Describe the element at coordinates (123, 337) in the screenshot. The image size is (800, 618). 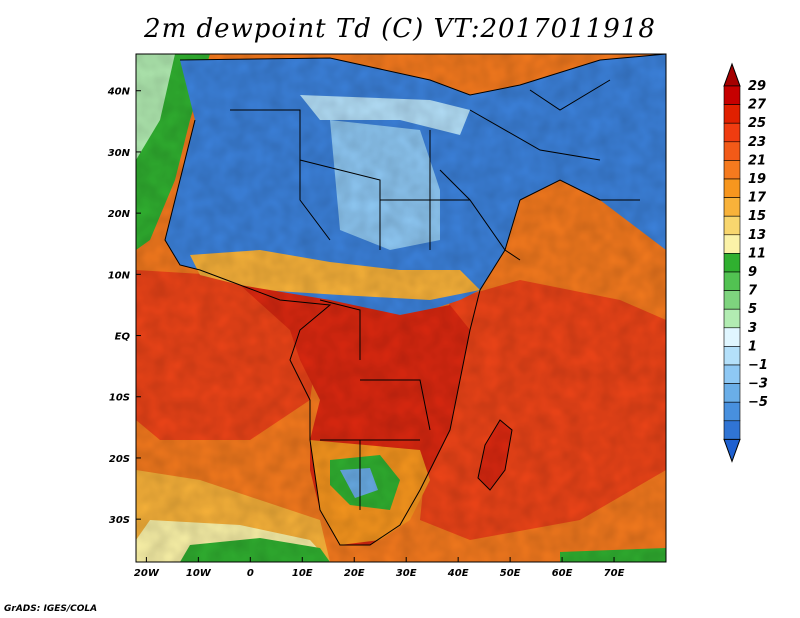
I see `lat-tick-label: EQ` at that location.